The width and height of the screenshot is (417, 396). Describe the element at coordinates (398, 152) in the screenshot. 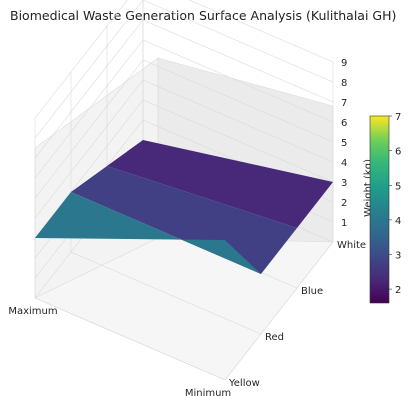

I see `colorbar-tick-label: 6` at that location.